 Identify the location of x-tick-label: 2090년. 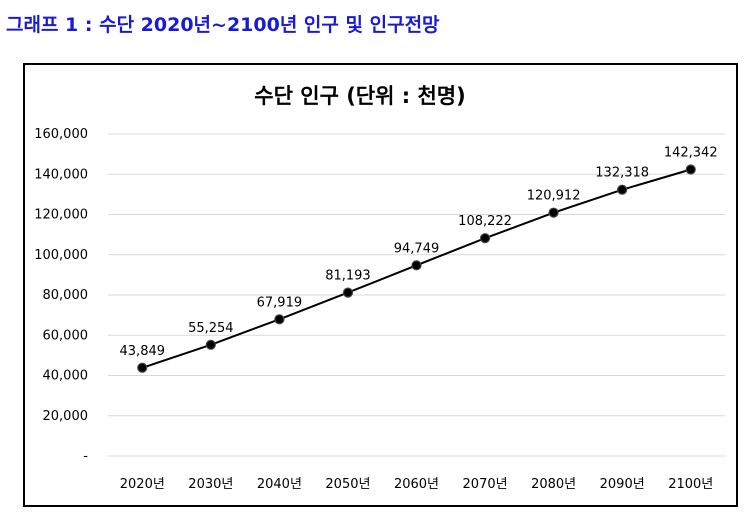
(622, 484).